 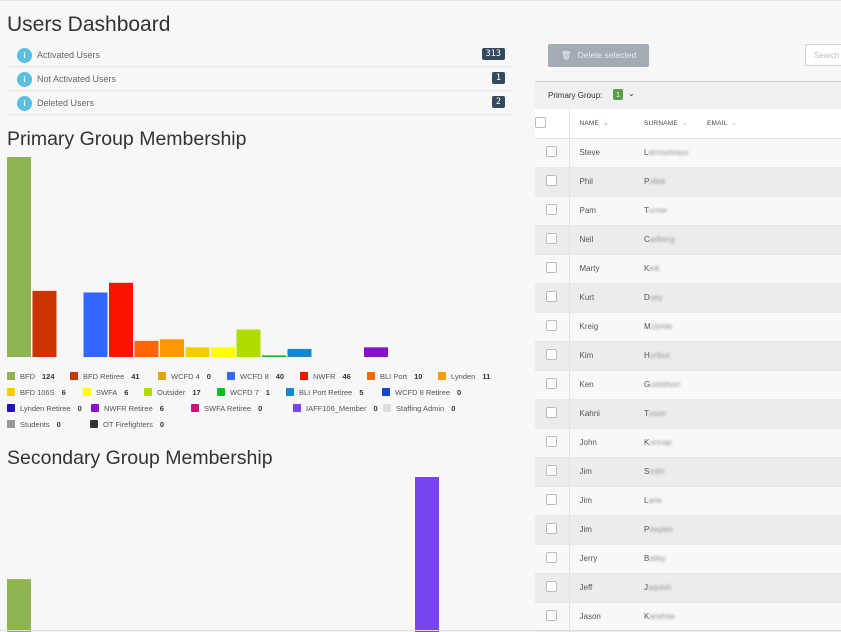 What do you see at coordinates (660, 587) in the screenshot?
I see `surname-rest: aquish` at bounding box center [660, 587].